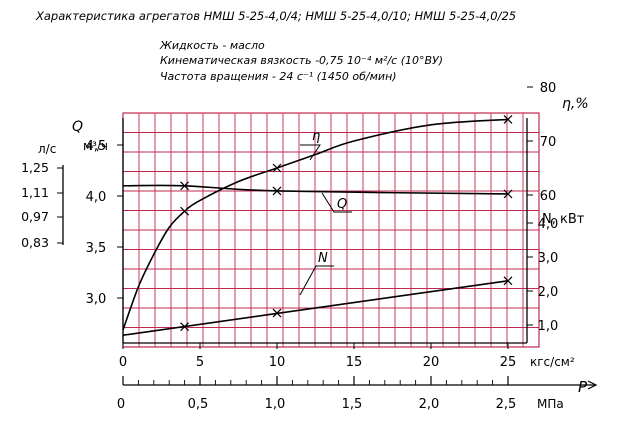  What do you see at coordinates (278, 76) in the screenshot?
I see `header-line-speed: Частота вращения - 24 с⁻¹ (1450 об/мин)` at bounding box center [278, 76].